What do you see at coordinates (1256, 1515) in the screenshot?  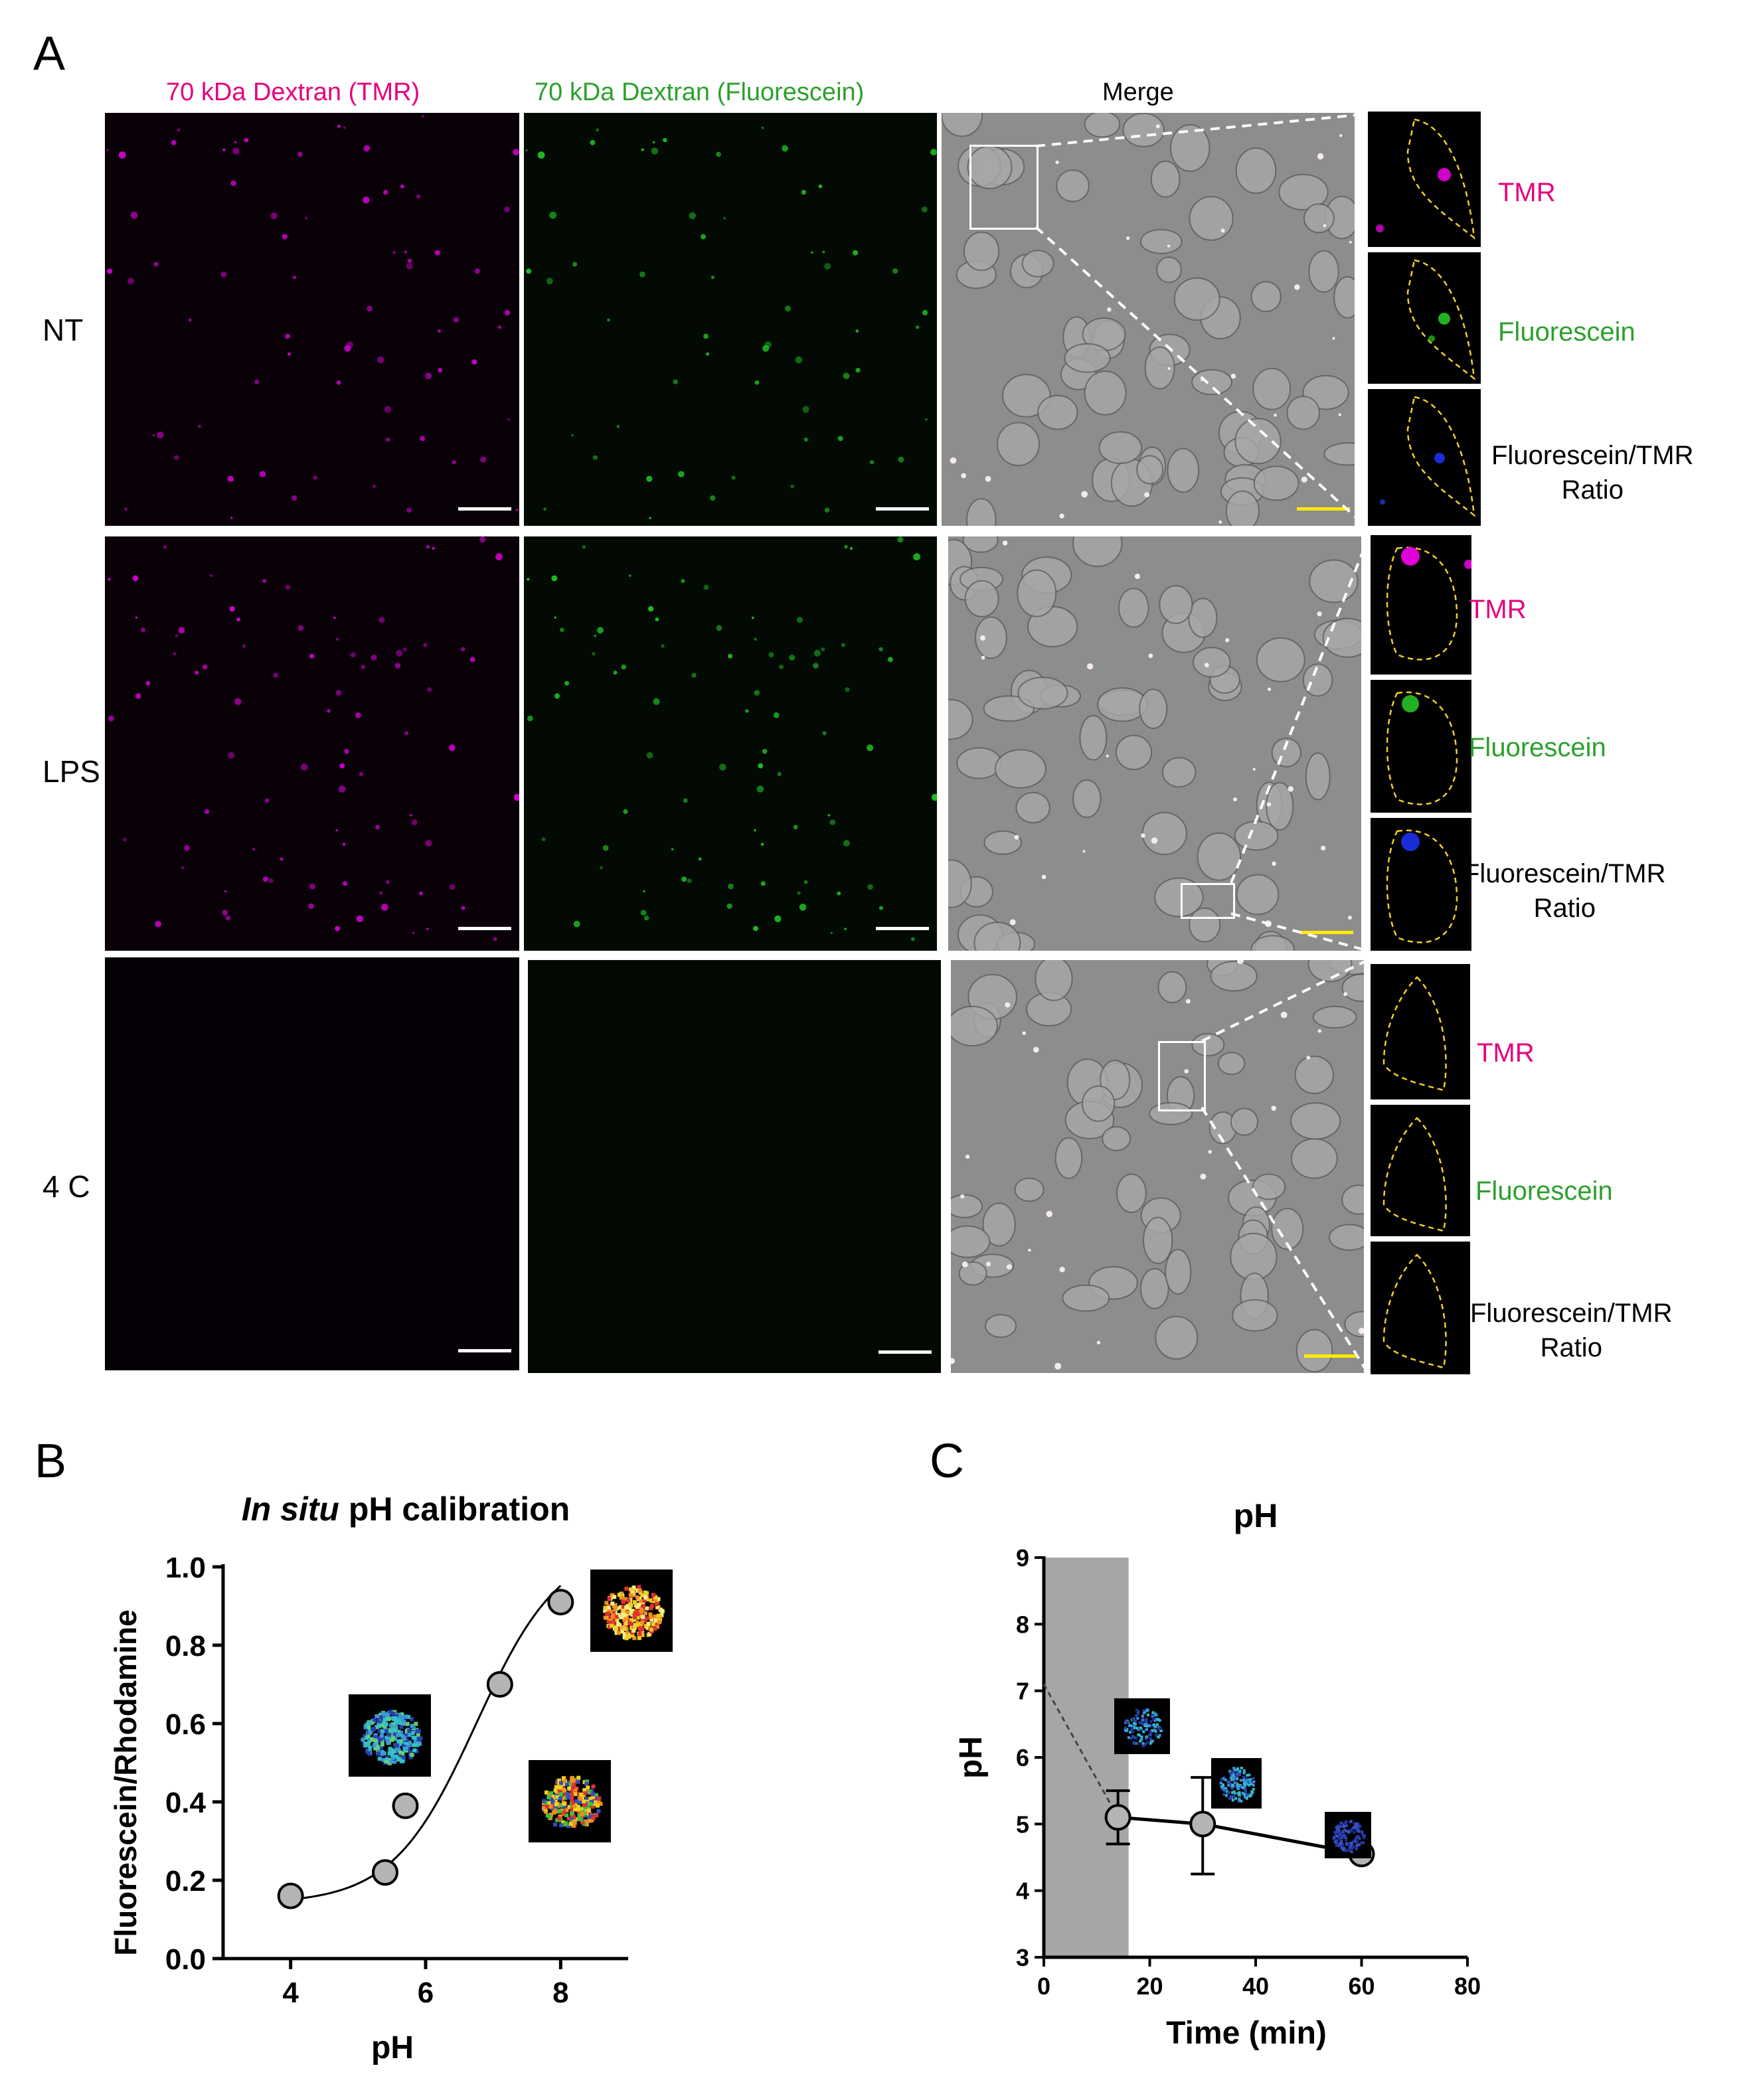 I see `chart-title: pH` at bounding box center [1256, 1515].